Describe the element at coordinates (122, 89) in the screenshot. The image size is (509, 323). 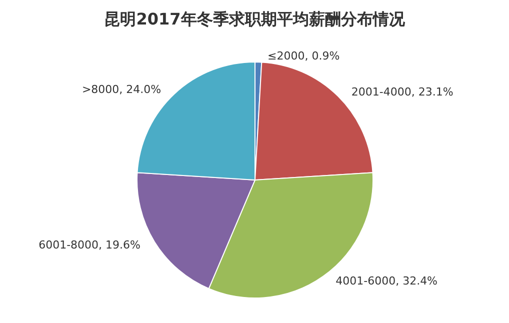
I see `slice-label: >8000, 24.0%` at that location.